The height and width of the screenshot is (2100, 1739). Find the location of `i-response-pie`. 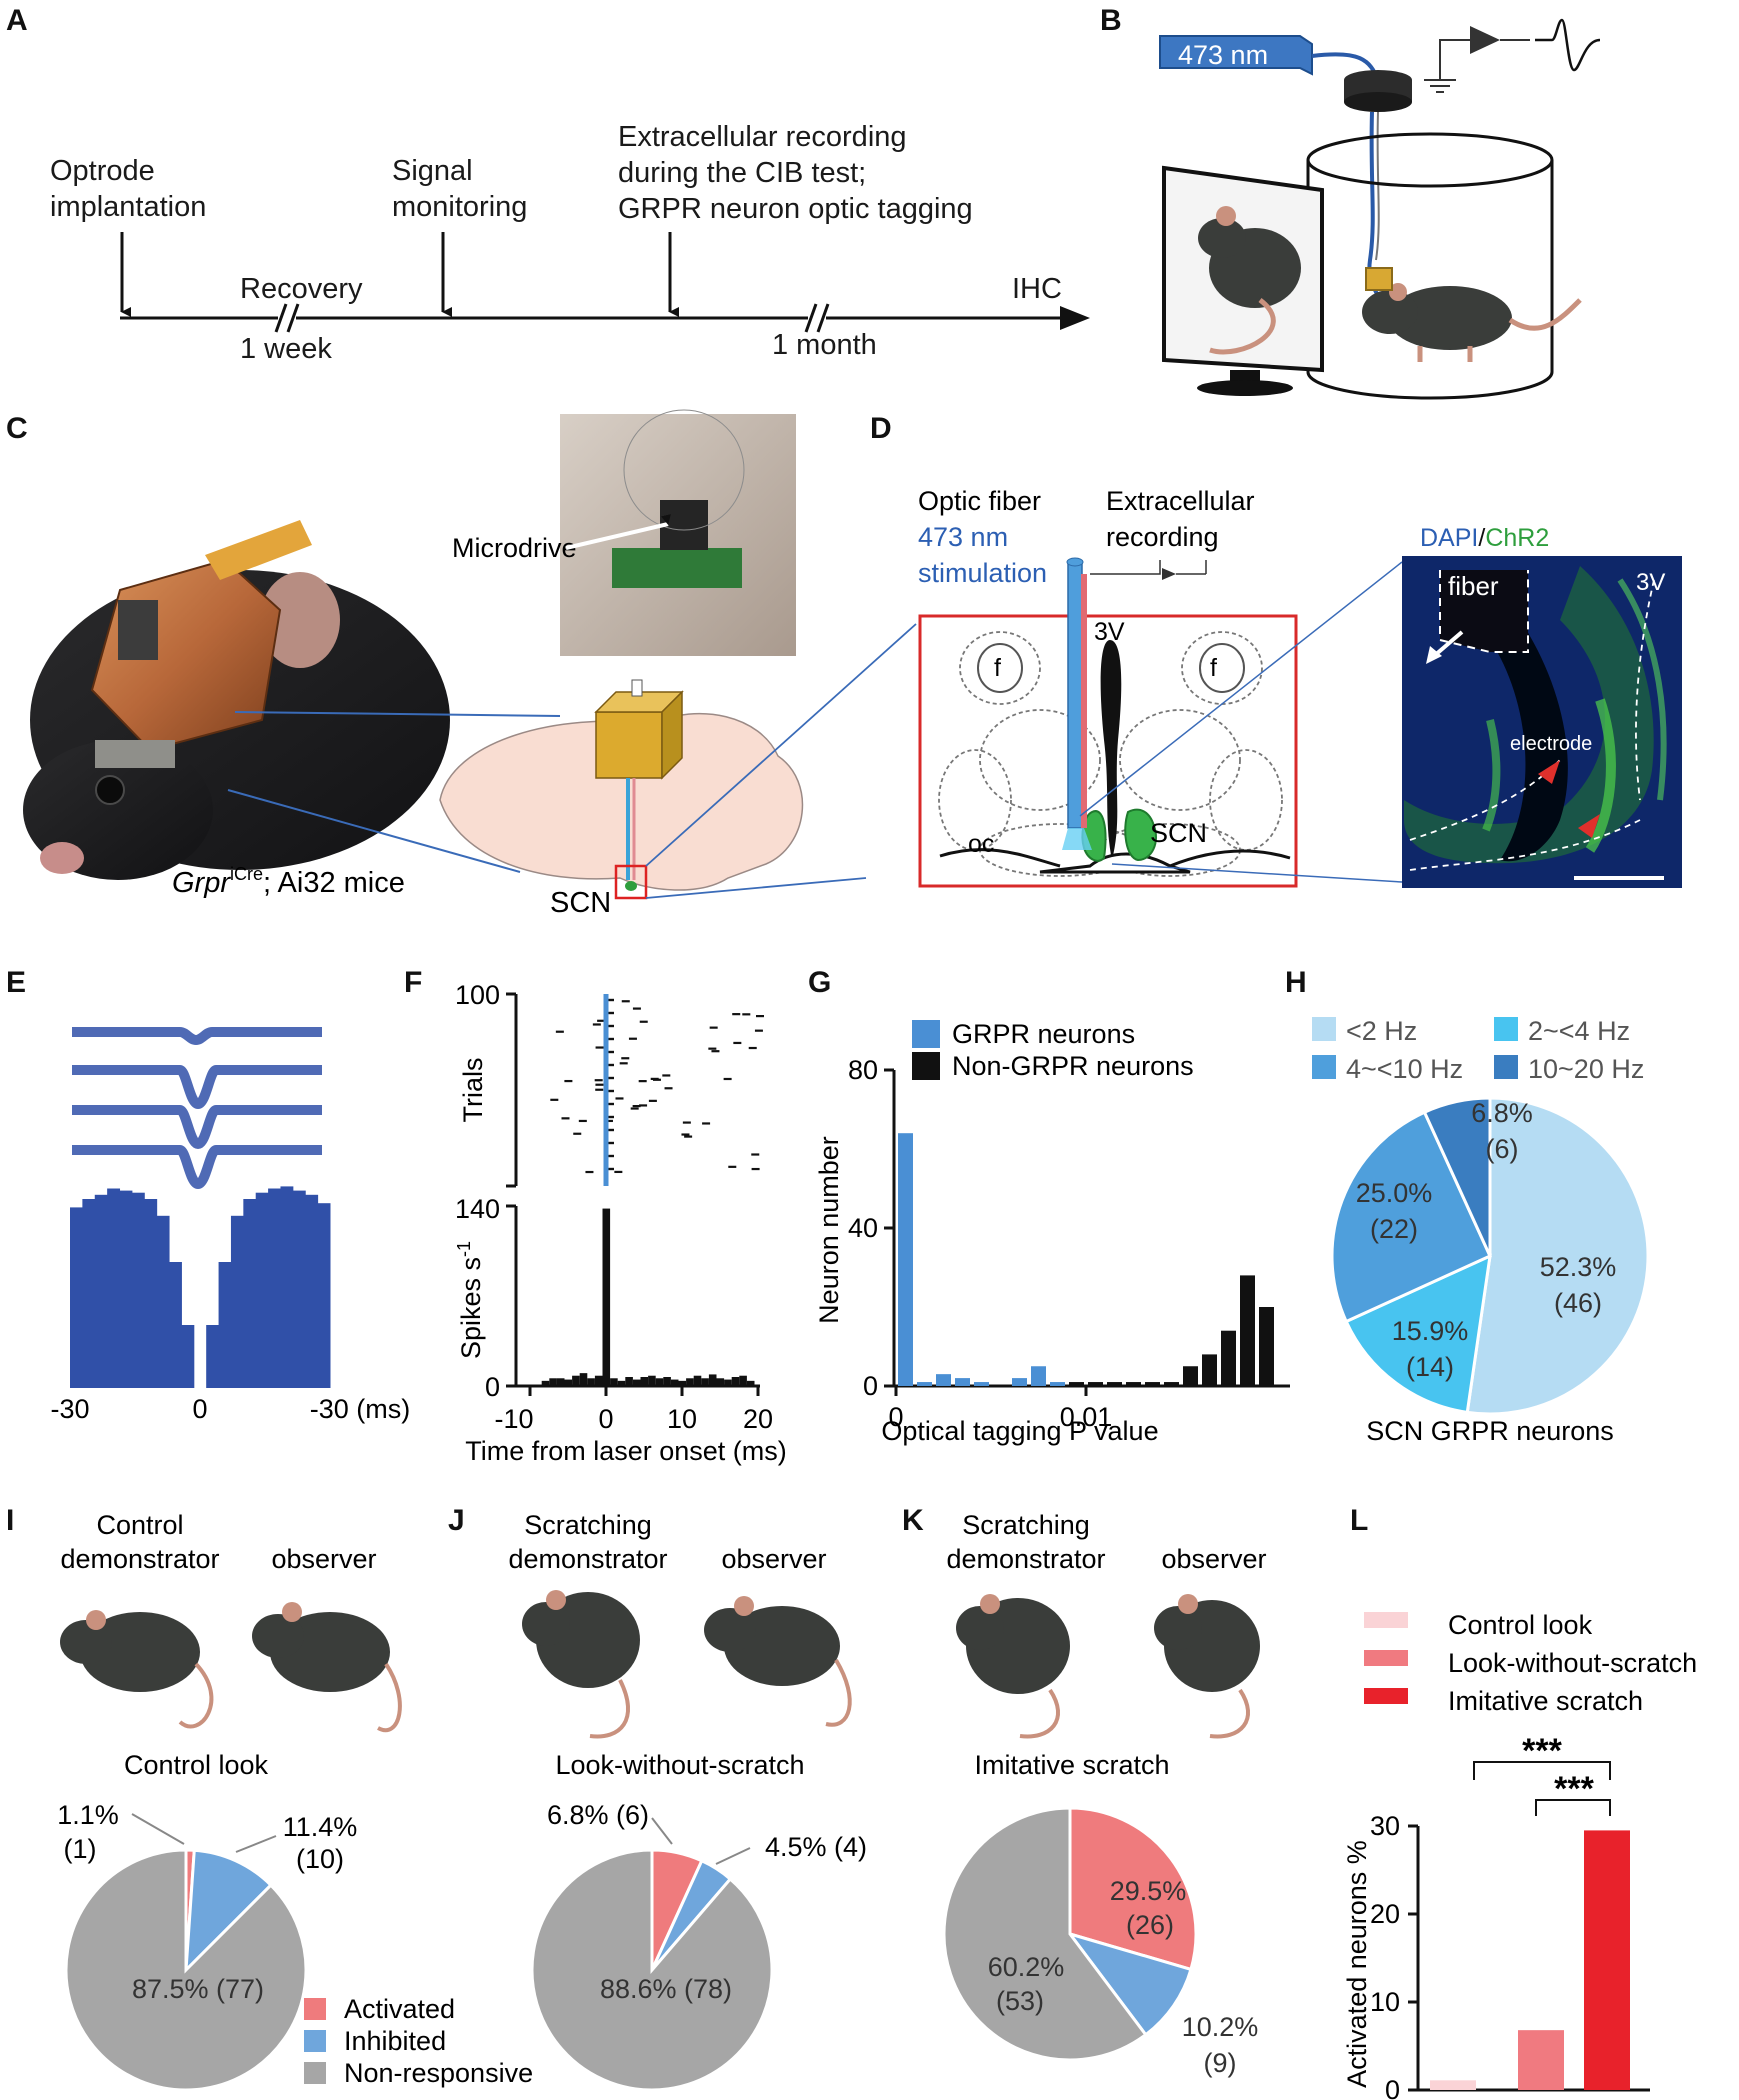

i-response-pie is located at coordinates (186, 1970).